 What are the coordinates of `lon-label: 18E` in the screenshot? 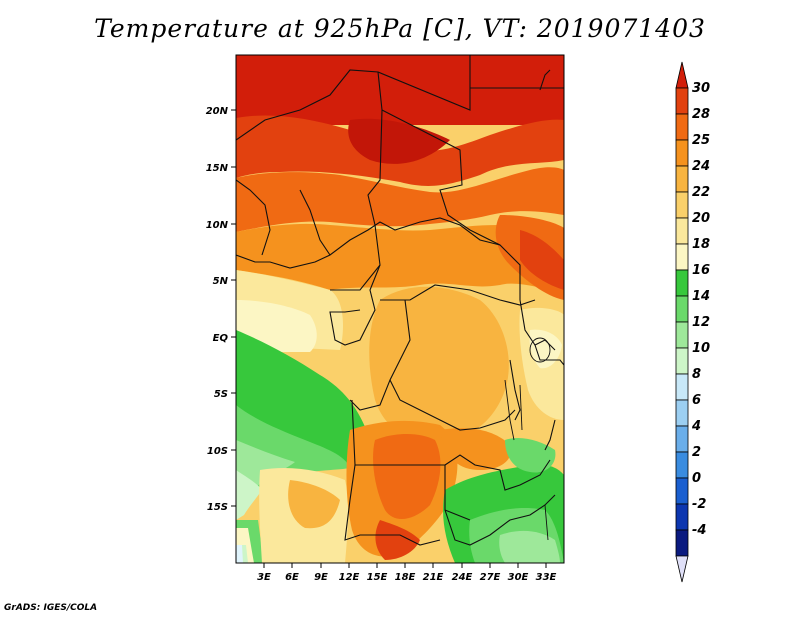 It's located at (405, 577).